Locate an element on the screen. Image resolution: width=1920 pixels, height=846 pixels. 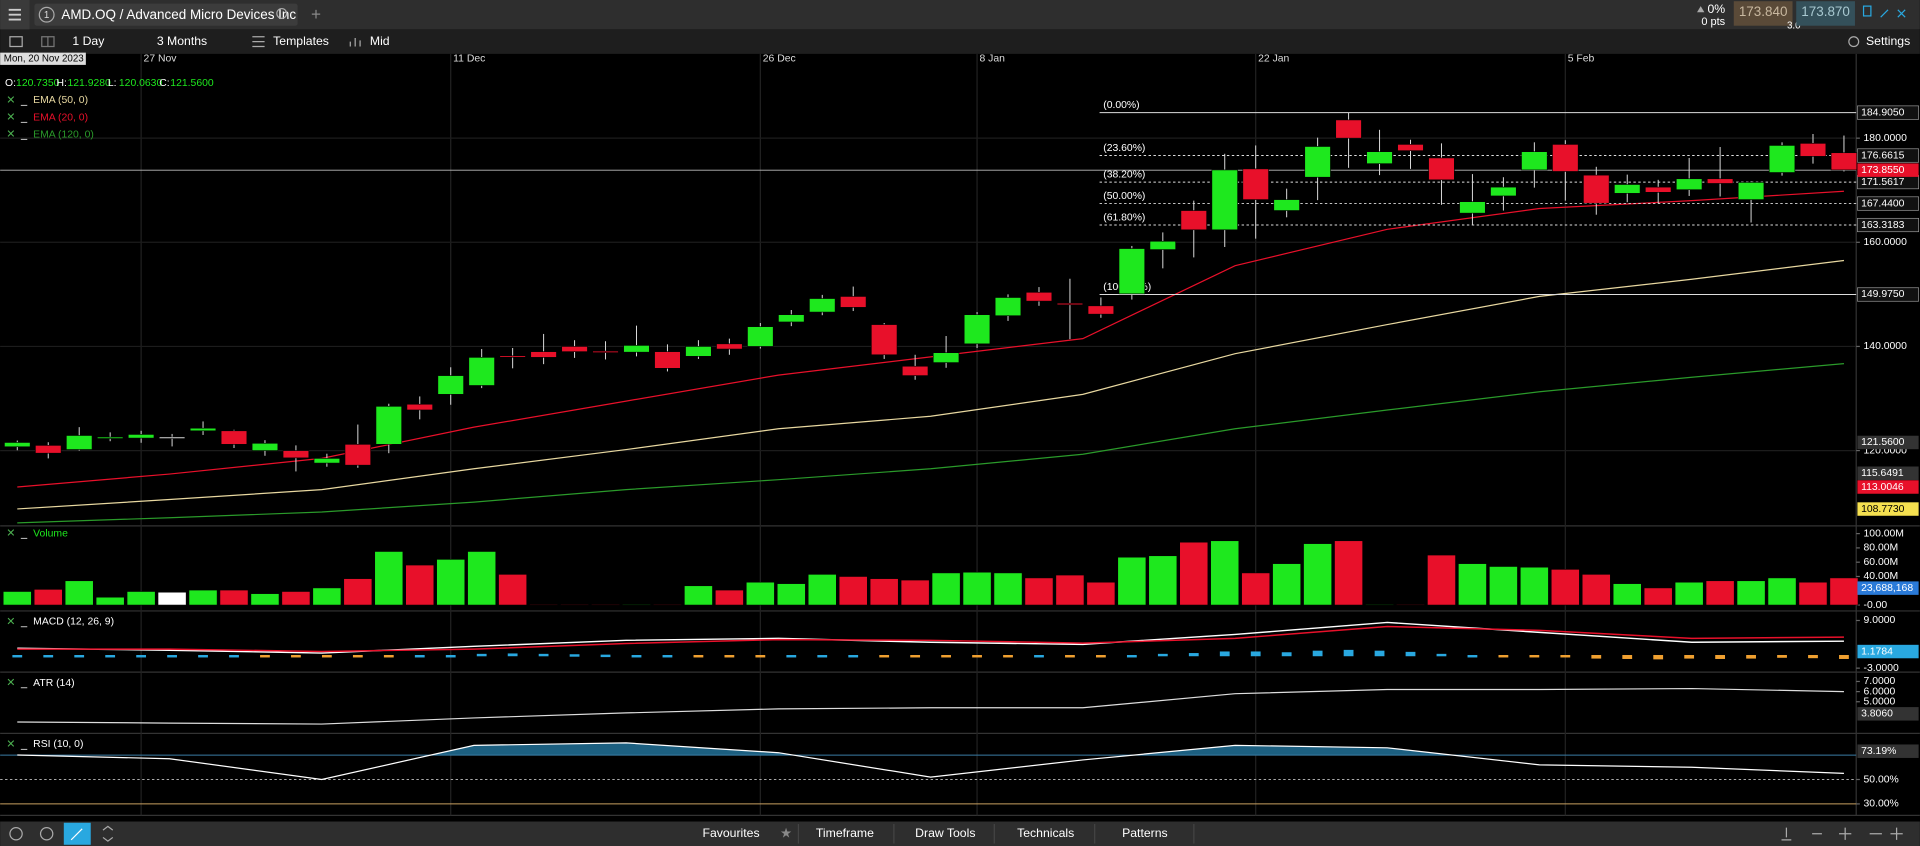
legend-label: ATR (14) is located at coordinates (53, 683).